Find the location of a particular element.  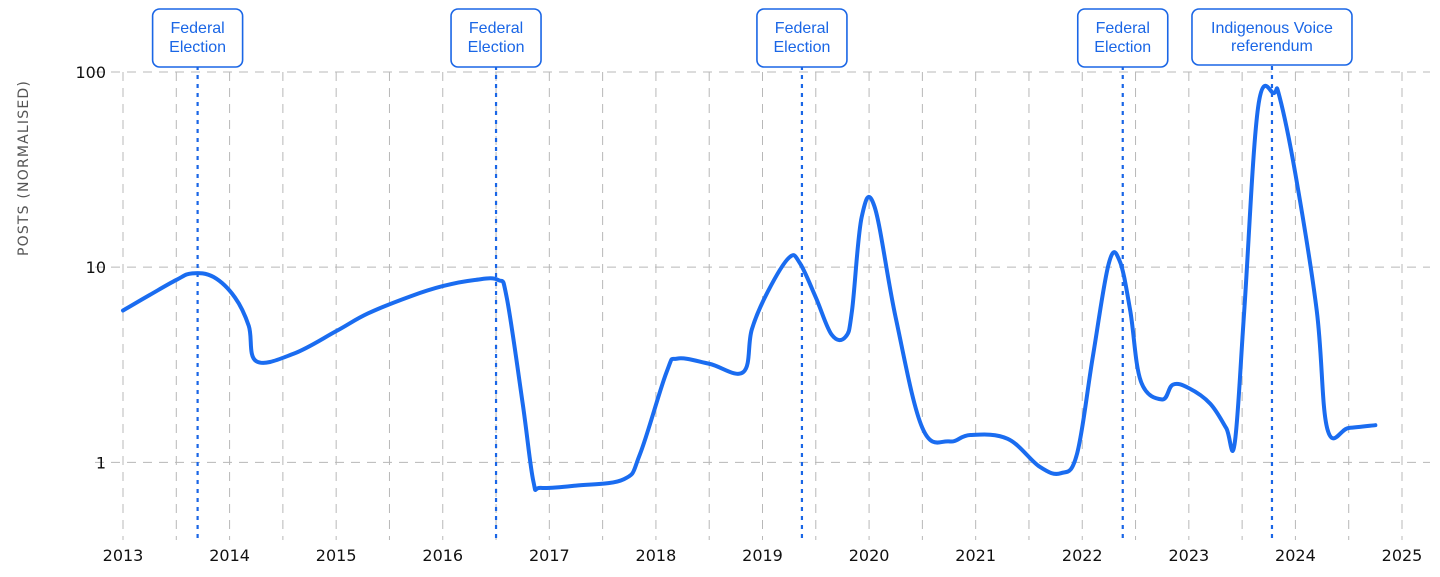

x-tick-label: 2013 is located at coordinates (123, 555).